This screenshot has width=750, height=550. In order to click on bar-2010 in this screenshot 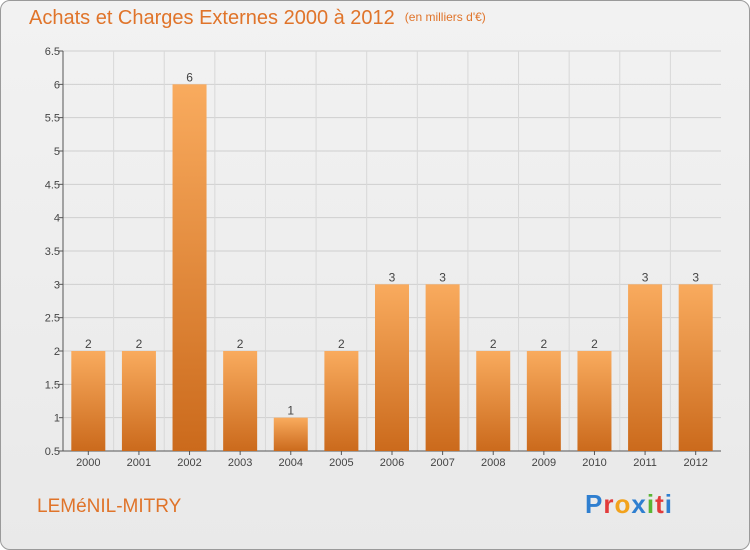, I will do `click(594, 401)`.